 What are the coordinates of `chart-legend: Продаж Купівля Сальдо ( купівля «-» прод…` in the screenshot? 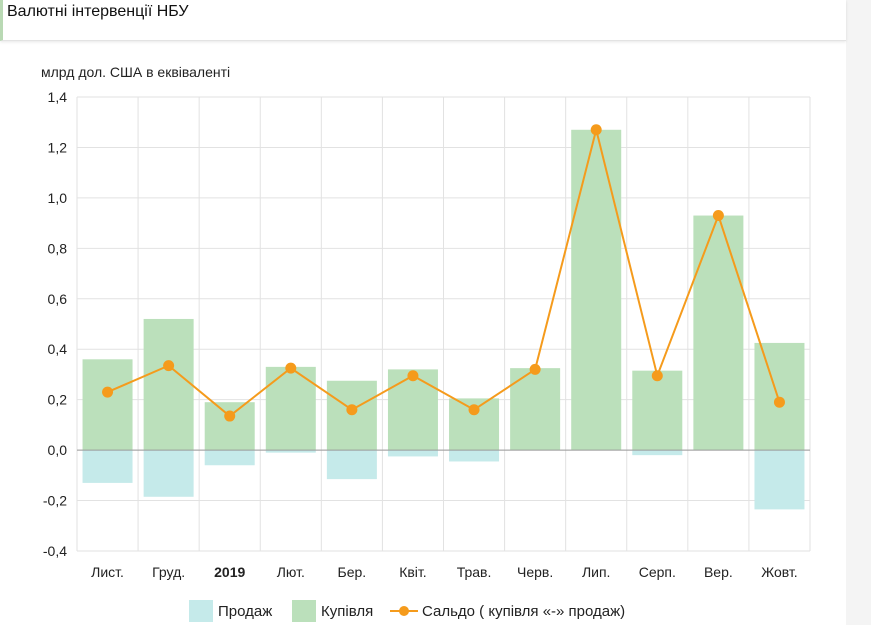 It's located at (423, 611).